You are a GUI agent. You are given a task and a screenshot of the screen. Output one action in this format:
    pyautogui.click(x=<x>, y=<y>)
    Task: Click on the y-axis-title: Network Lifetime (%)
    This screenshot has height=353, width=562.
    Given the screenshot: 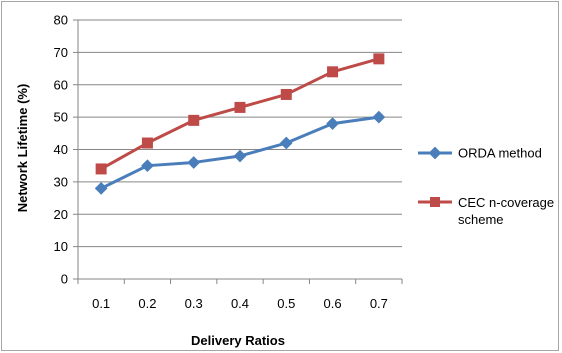 What is the action you would take?
    pyautogui.click(x=22, y=148)
    